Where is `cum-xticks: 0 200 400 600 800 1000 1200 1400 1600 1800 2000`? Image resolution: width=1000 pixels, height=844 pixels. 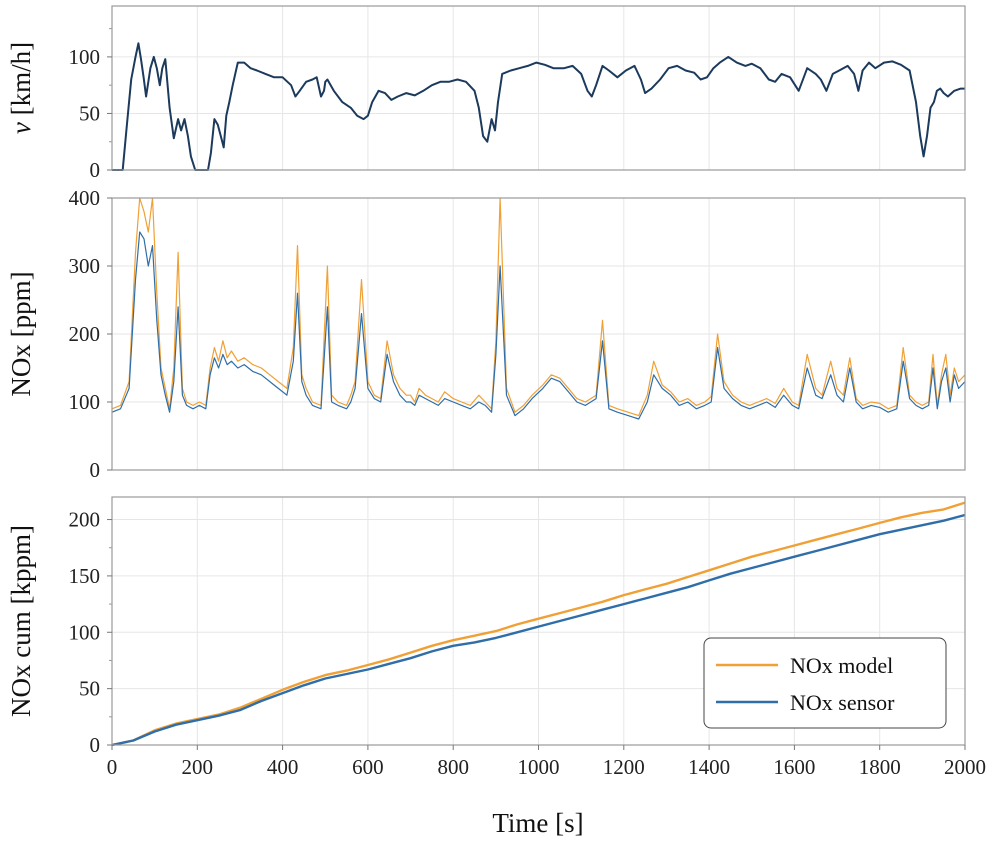
cum-xticks: 0 200 400 600 800 1000 1200 1400 1600 1800 2000 is located at coordinates (546, 762).